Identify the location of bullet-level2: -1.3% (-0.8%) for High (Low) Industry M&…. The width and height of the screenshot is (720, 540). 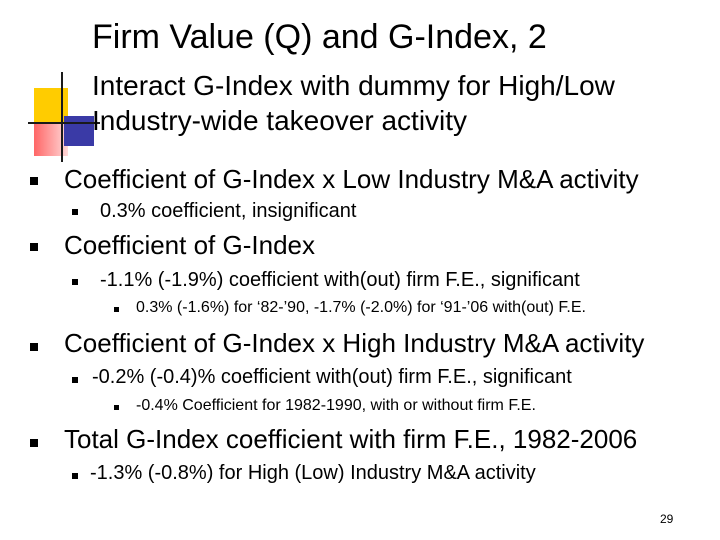
(313, 473).